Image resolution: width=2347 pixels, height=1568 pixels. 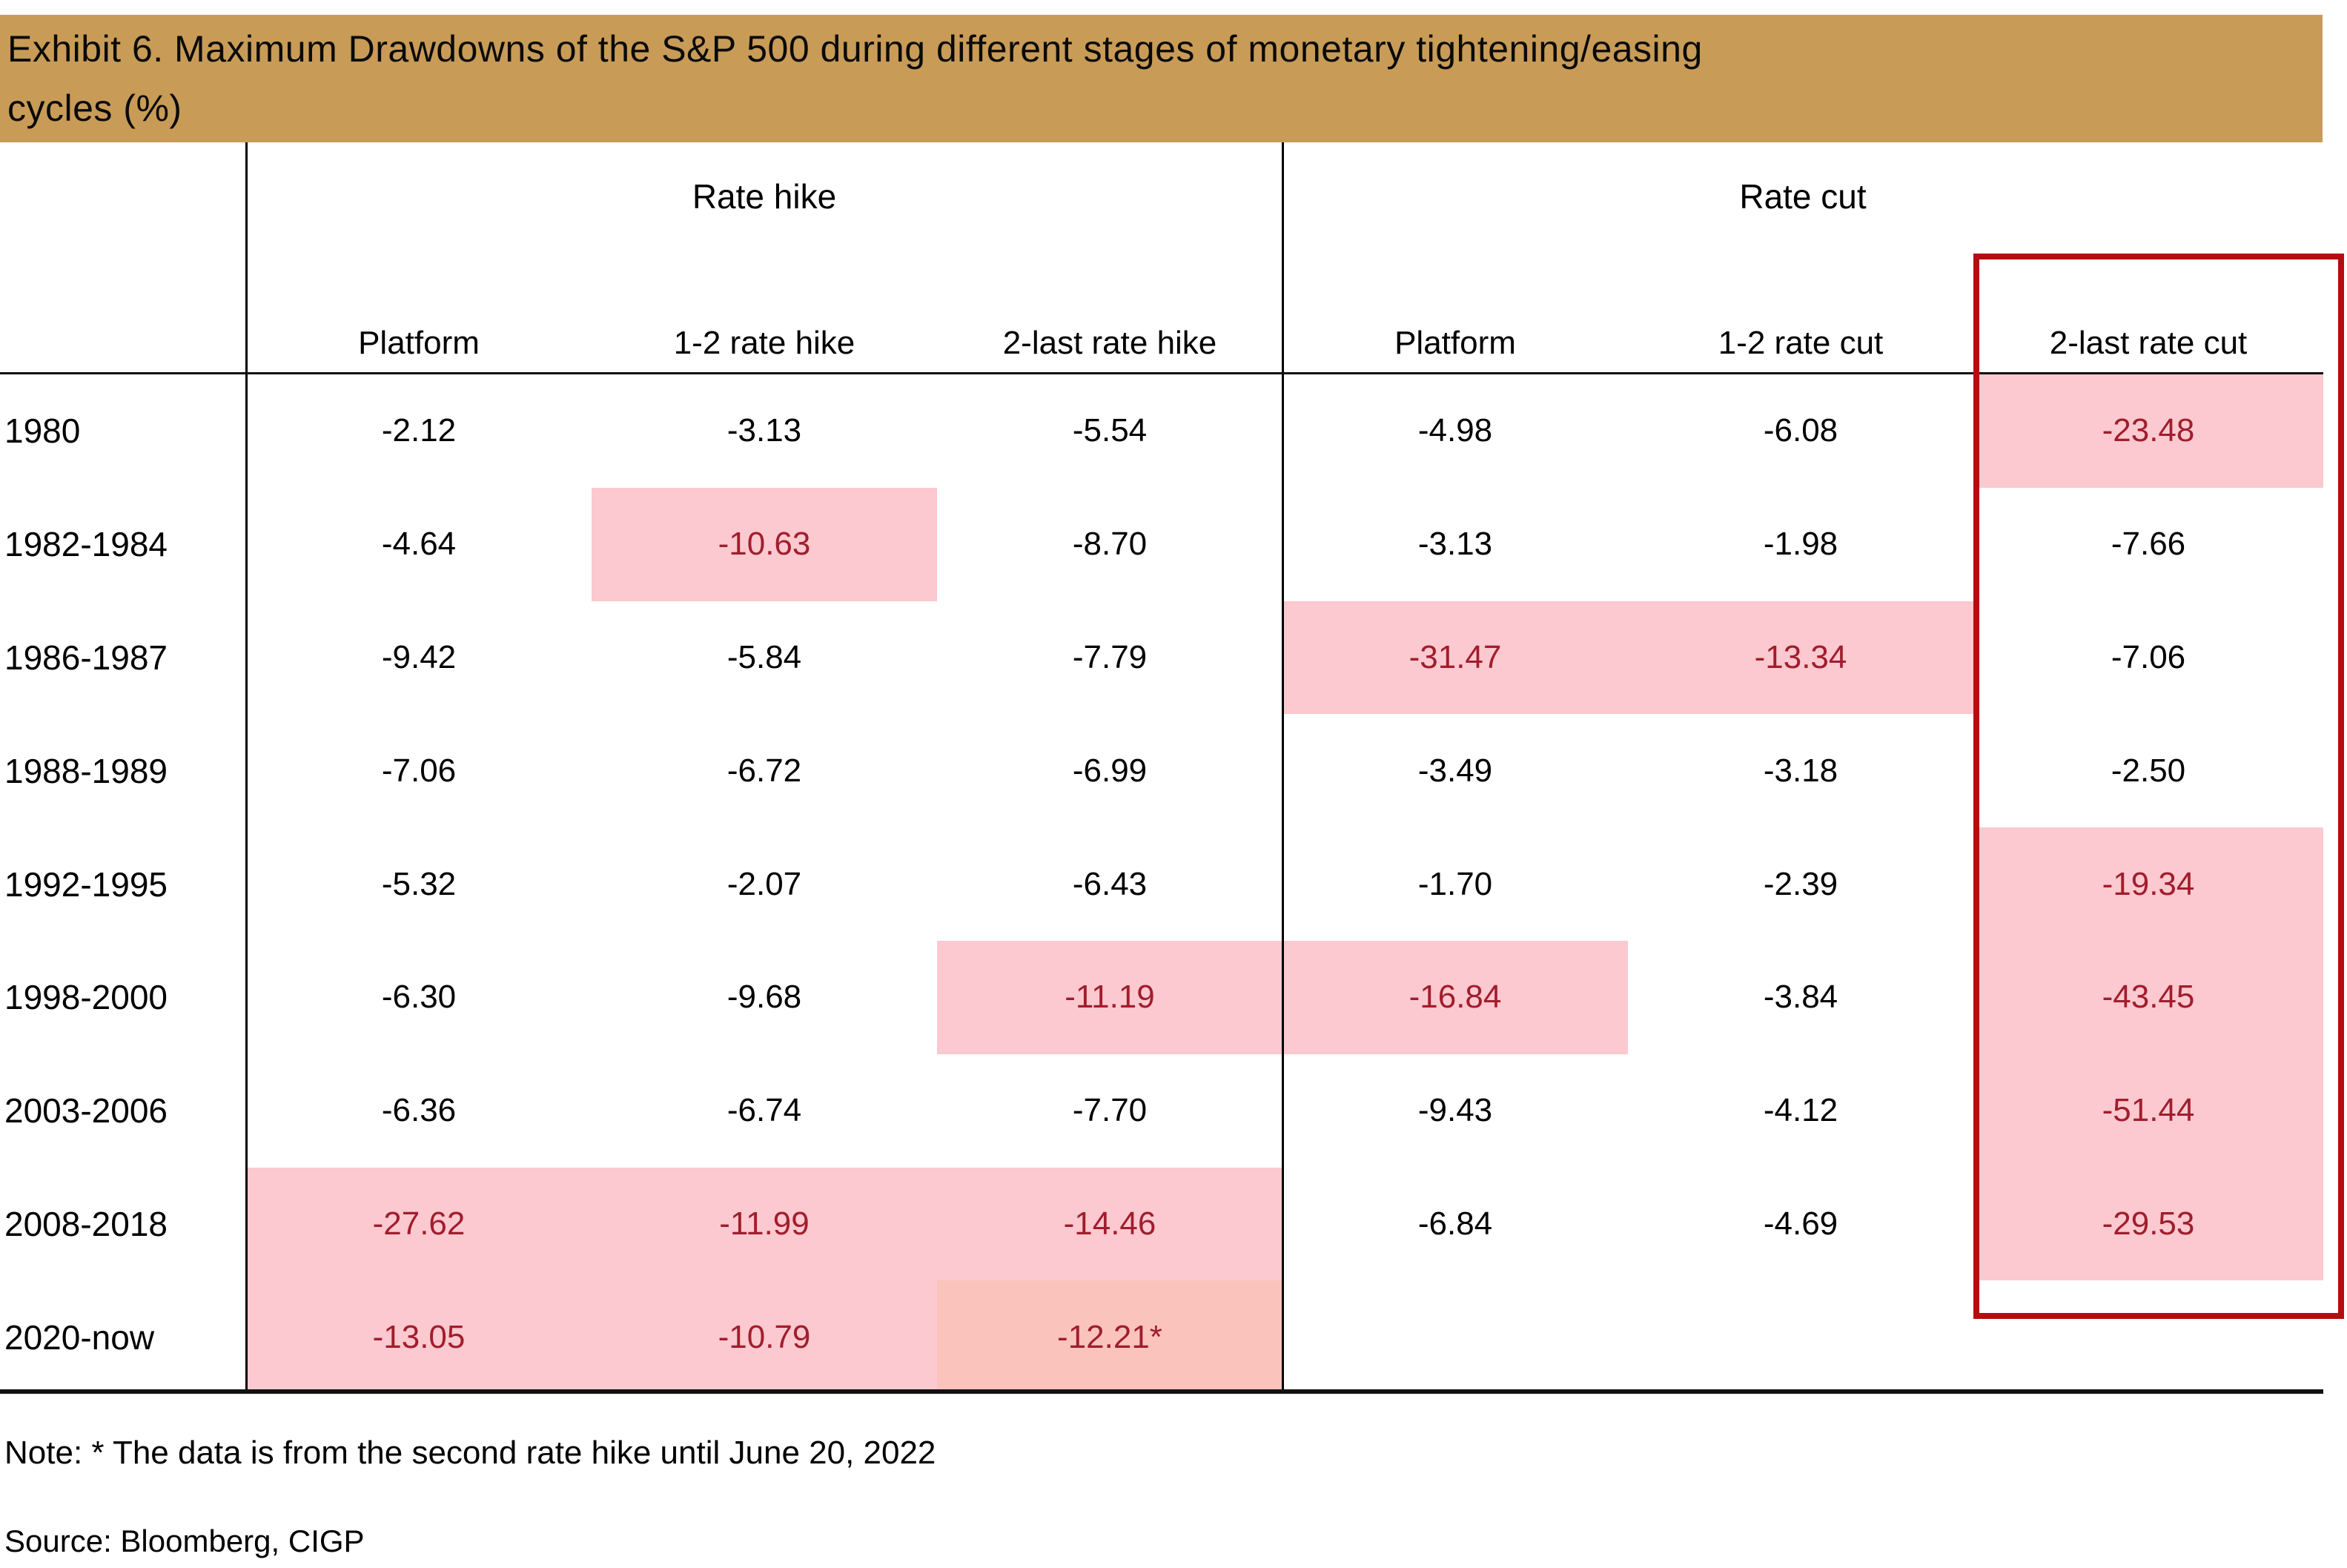 What do you see at coordinates (2148, 884) in the screenshot?
I see `value-cell: -19.34` at bounding box center [2148, 884].